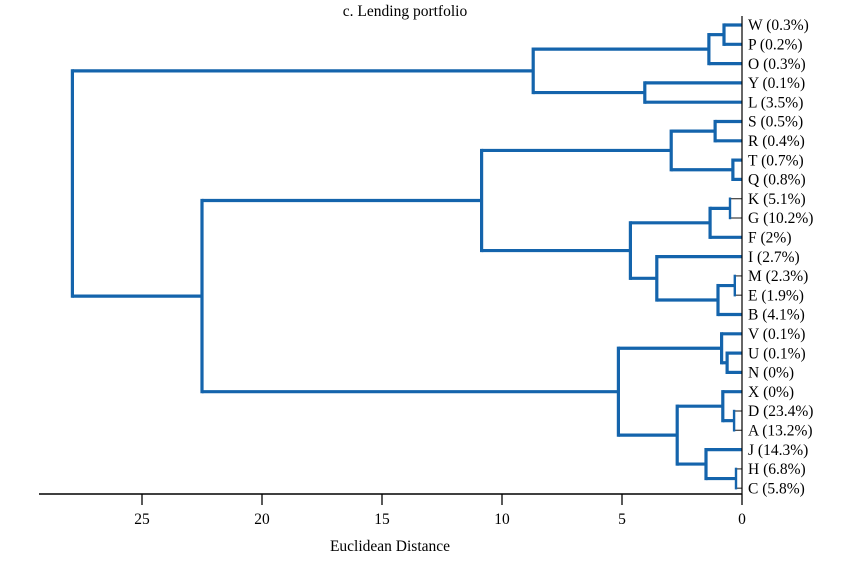  I want to click on leaf-label-K: K (5.1%), so click(777, 199).